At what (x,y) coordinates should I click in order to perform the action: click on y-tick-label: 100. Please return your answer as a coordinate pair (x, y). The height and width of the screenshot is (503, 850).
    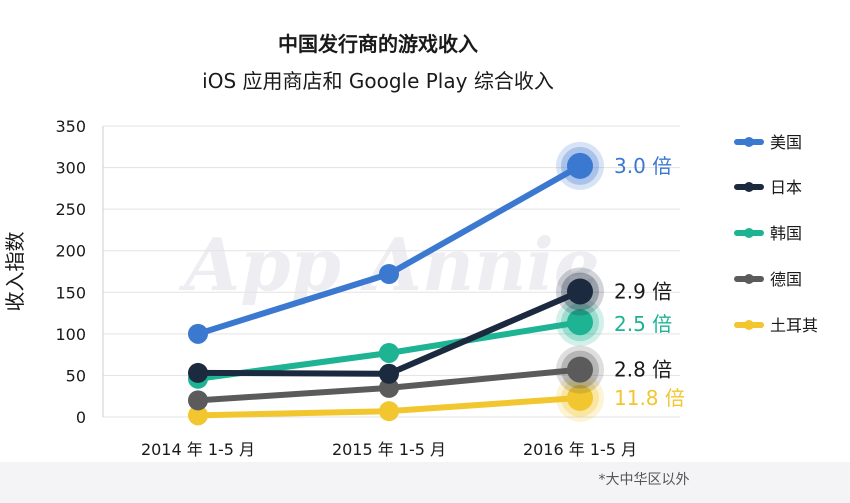
    Looking at the image, I should click on (70, 334).